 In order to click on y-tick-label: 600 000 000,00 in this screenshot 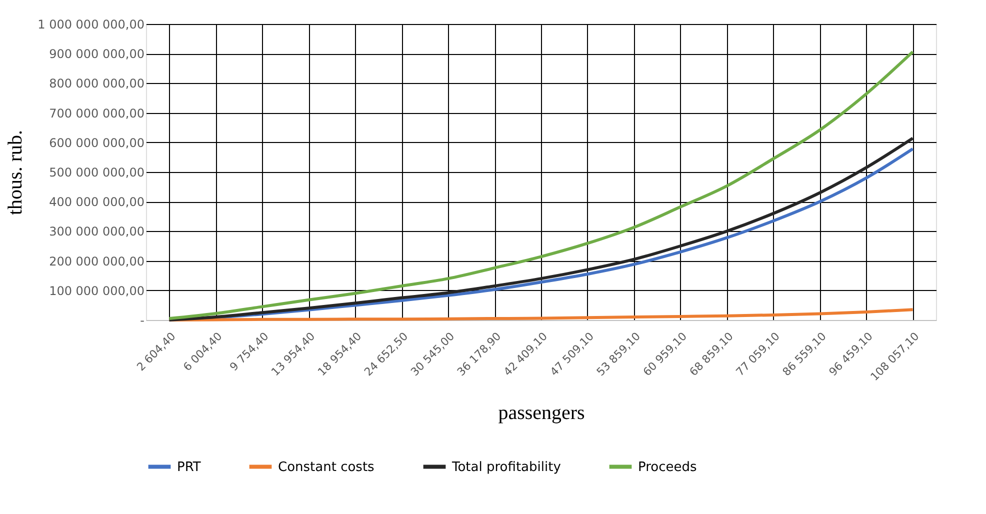, I will do `click(96, 143)`.